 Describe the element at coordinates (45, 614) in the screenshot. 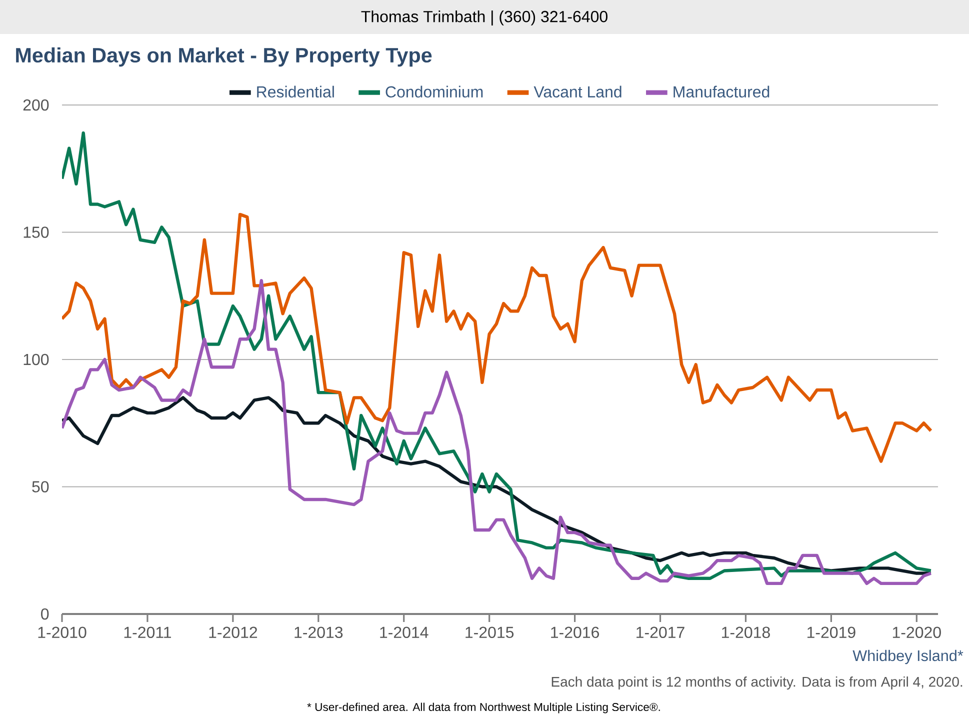

I see `y-tick-label: 0` at that location.